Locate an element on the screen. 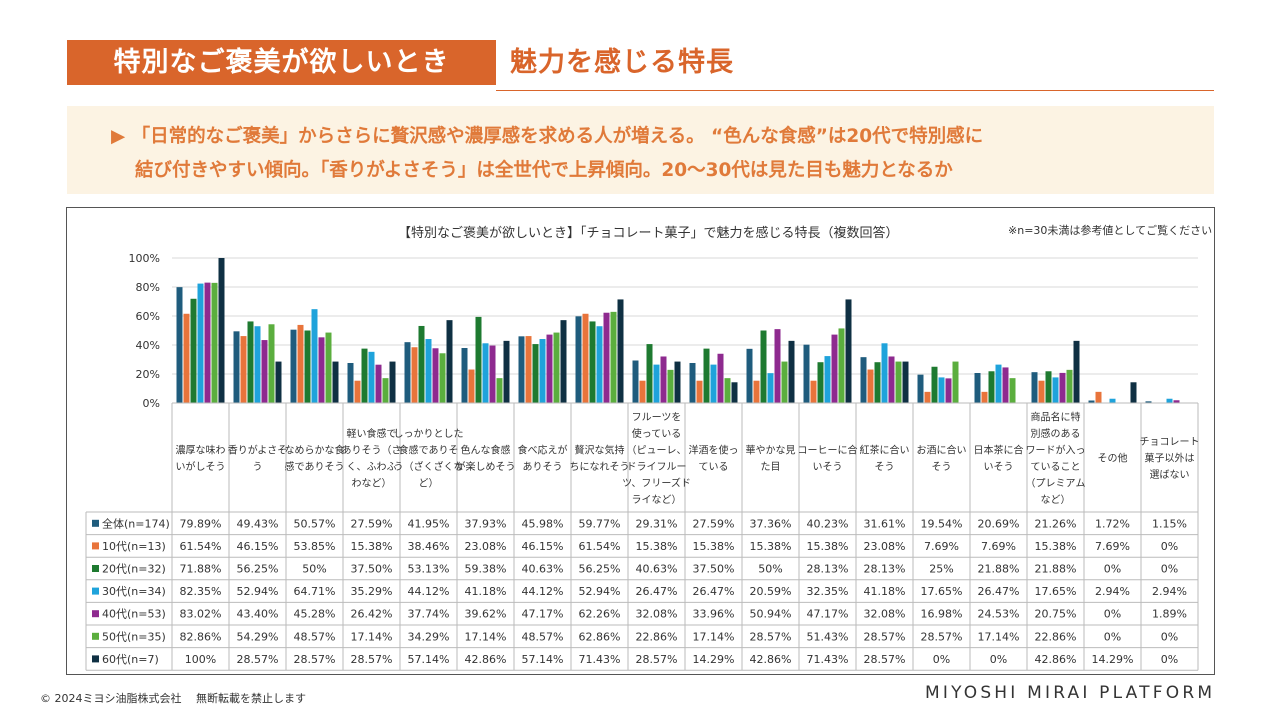  category-label-line: ていること is located at coordinates (1056, 467).